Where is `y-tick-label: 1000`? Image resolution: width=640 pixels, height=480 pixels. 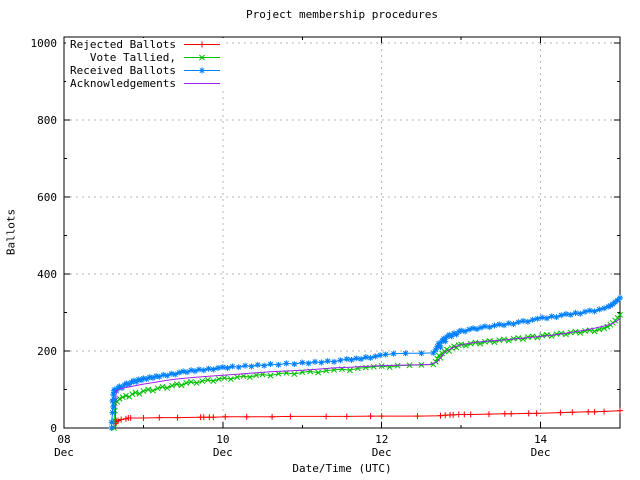
y-tick-label: 1000 is located at coordinates (44, 43).